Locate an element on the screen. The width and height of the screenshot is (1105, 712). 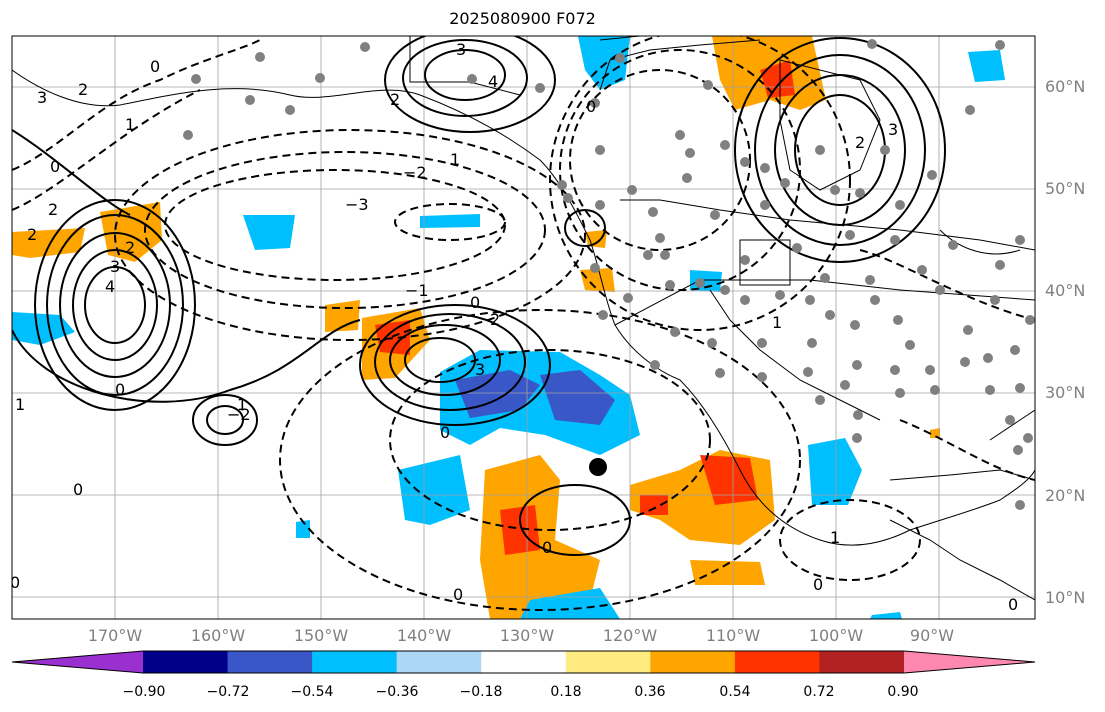
colorbar-tick-label: −0.54 is located at coordinates (312, 692).